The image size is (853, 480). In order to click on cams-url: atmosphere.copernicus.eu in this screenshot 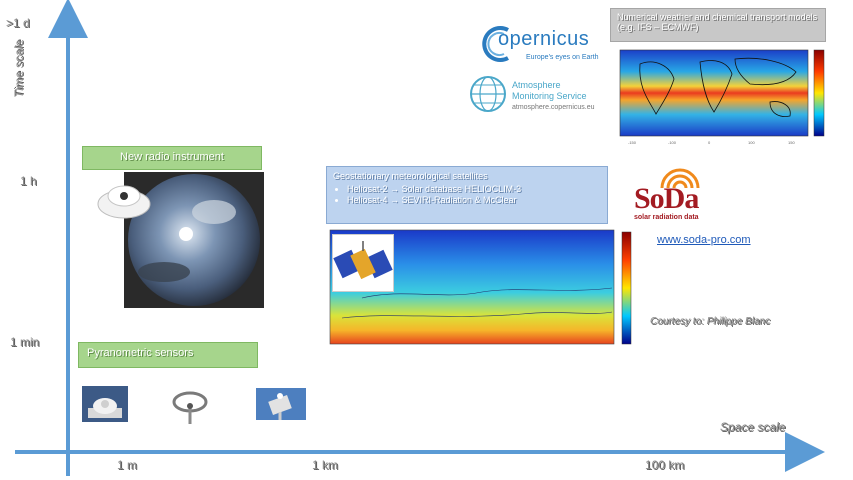, I will do `click(553, 107)`.